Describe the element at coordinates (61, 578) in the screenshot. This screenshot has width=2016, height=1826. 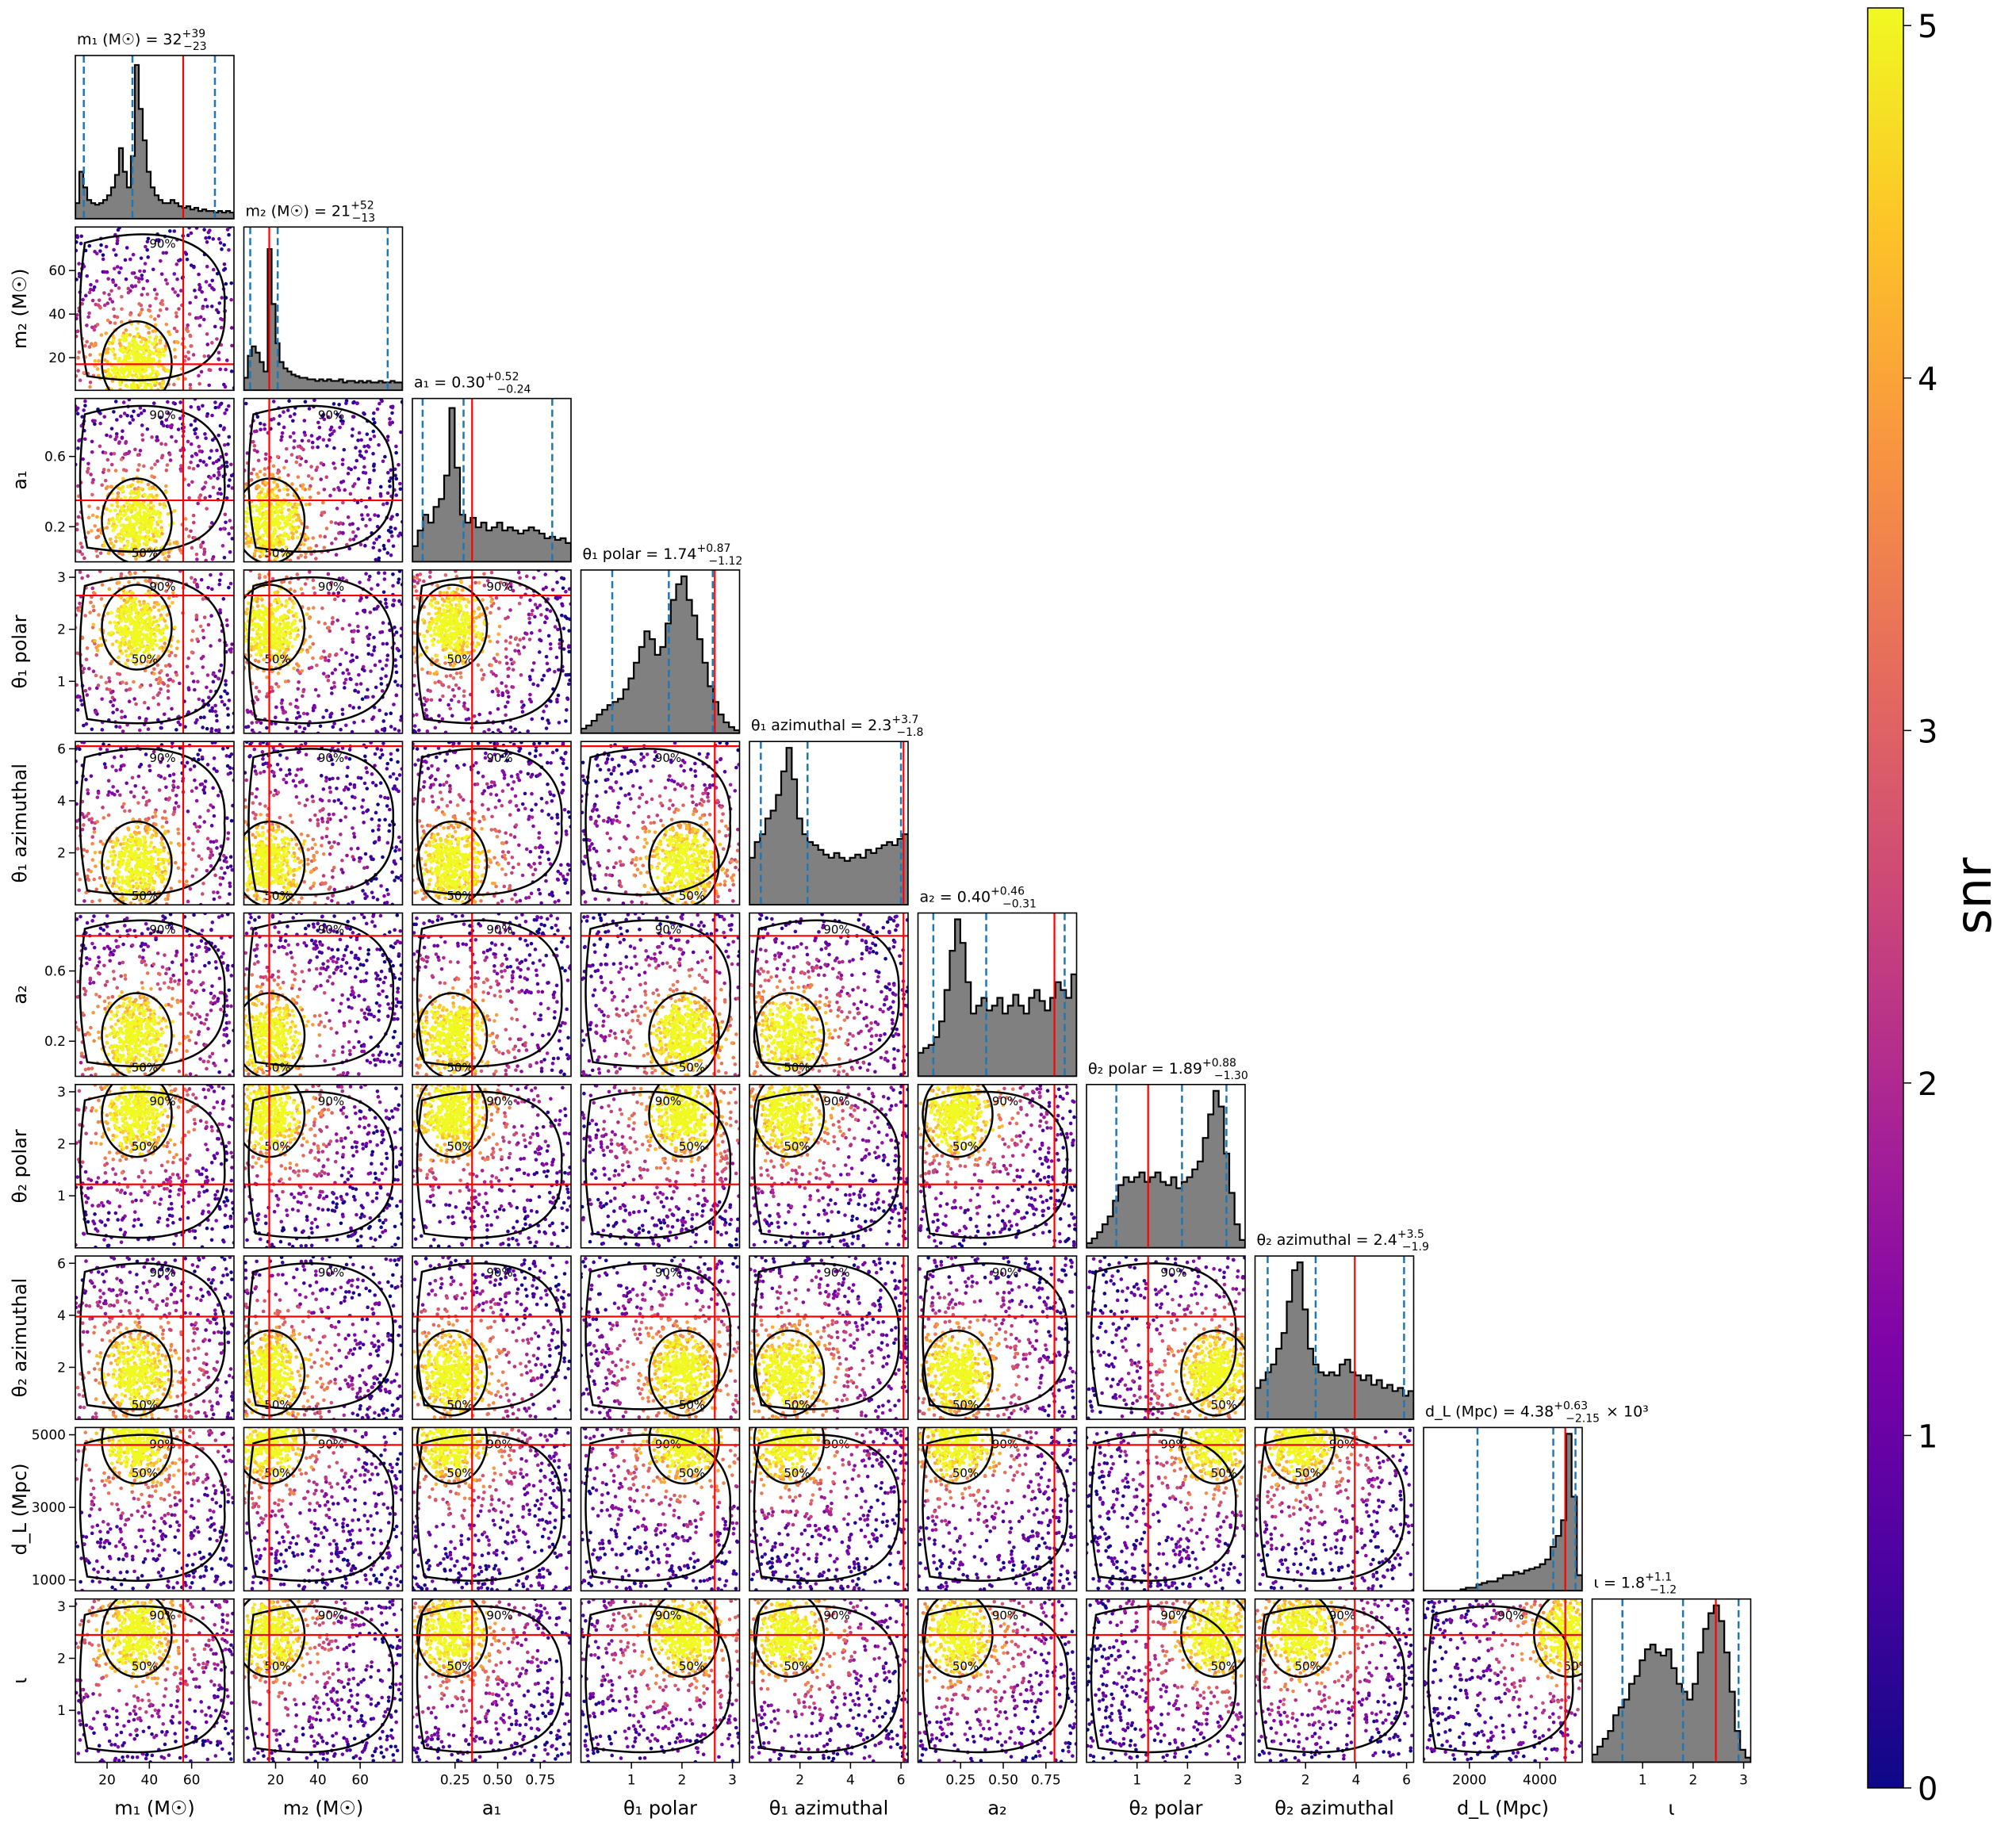
I see `y-tick-label: 3` at that location.